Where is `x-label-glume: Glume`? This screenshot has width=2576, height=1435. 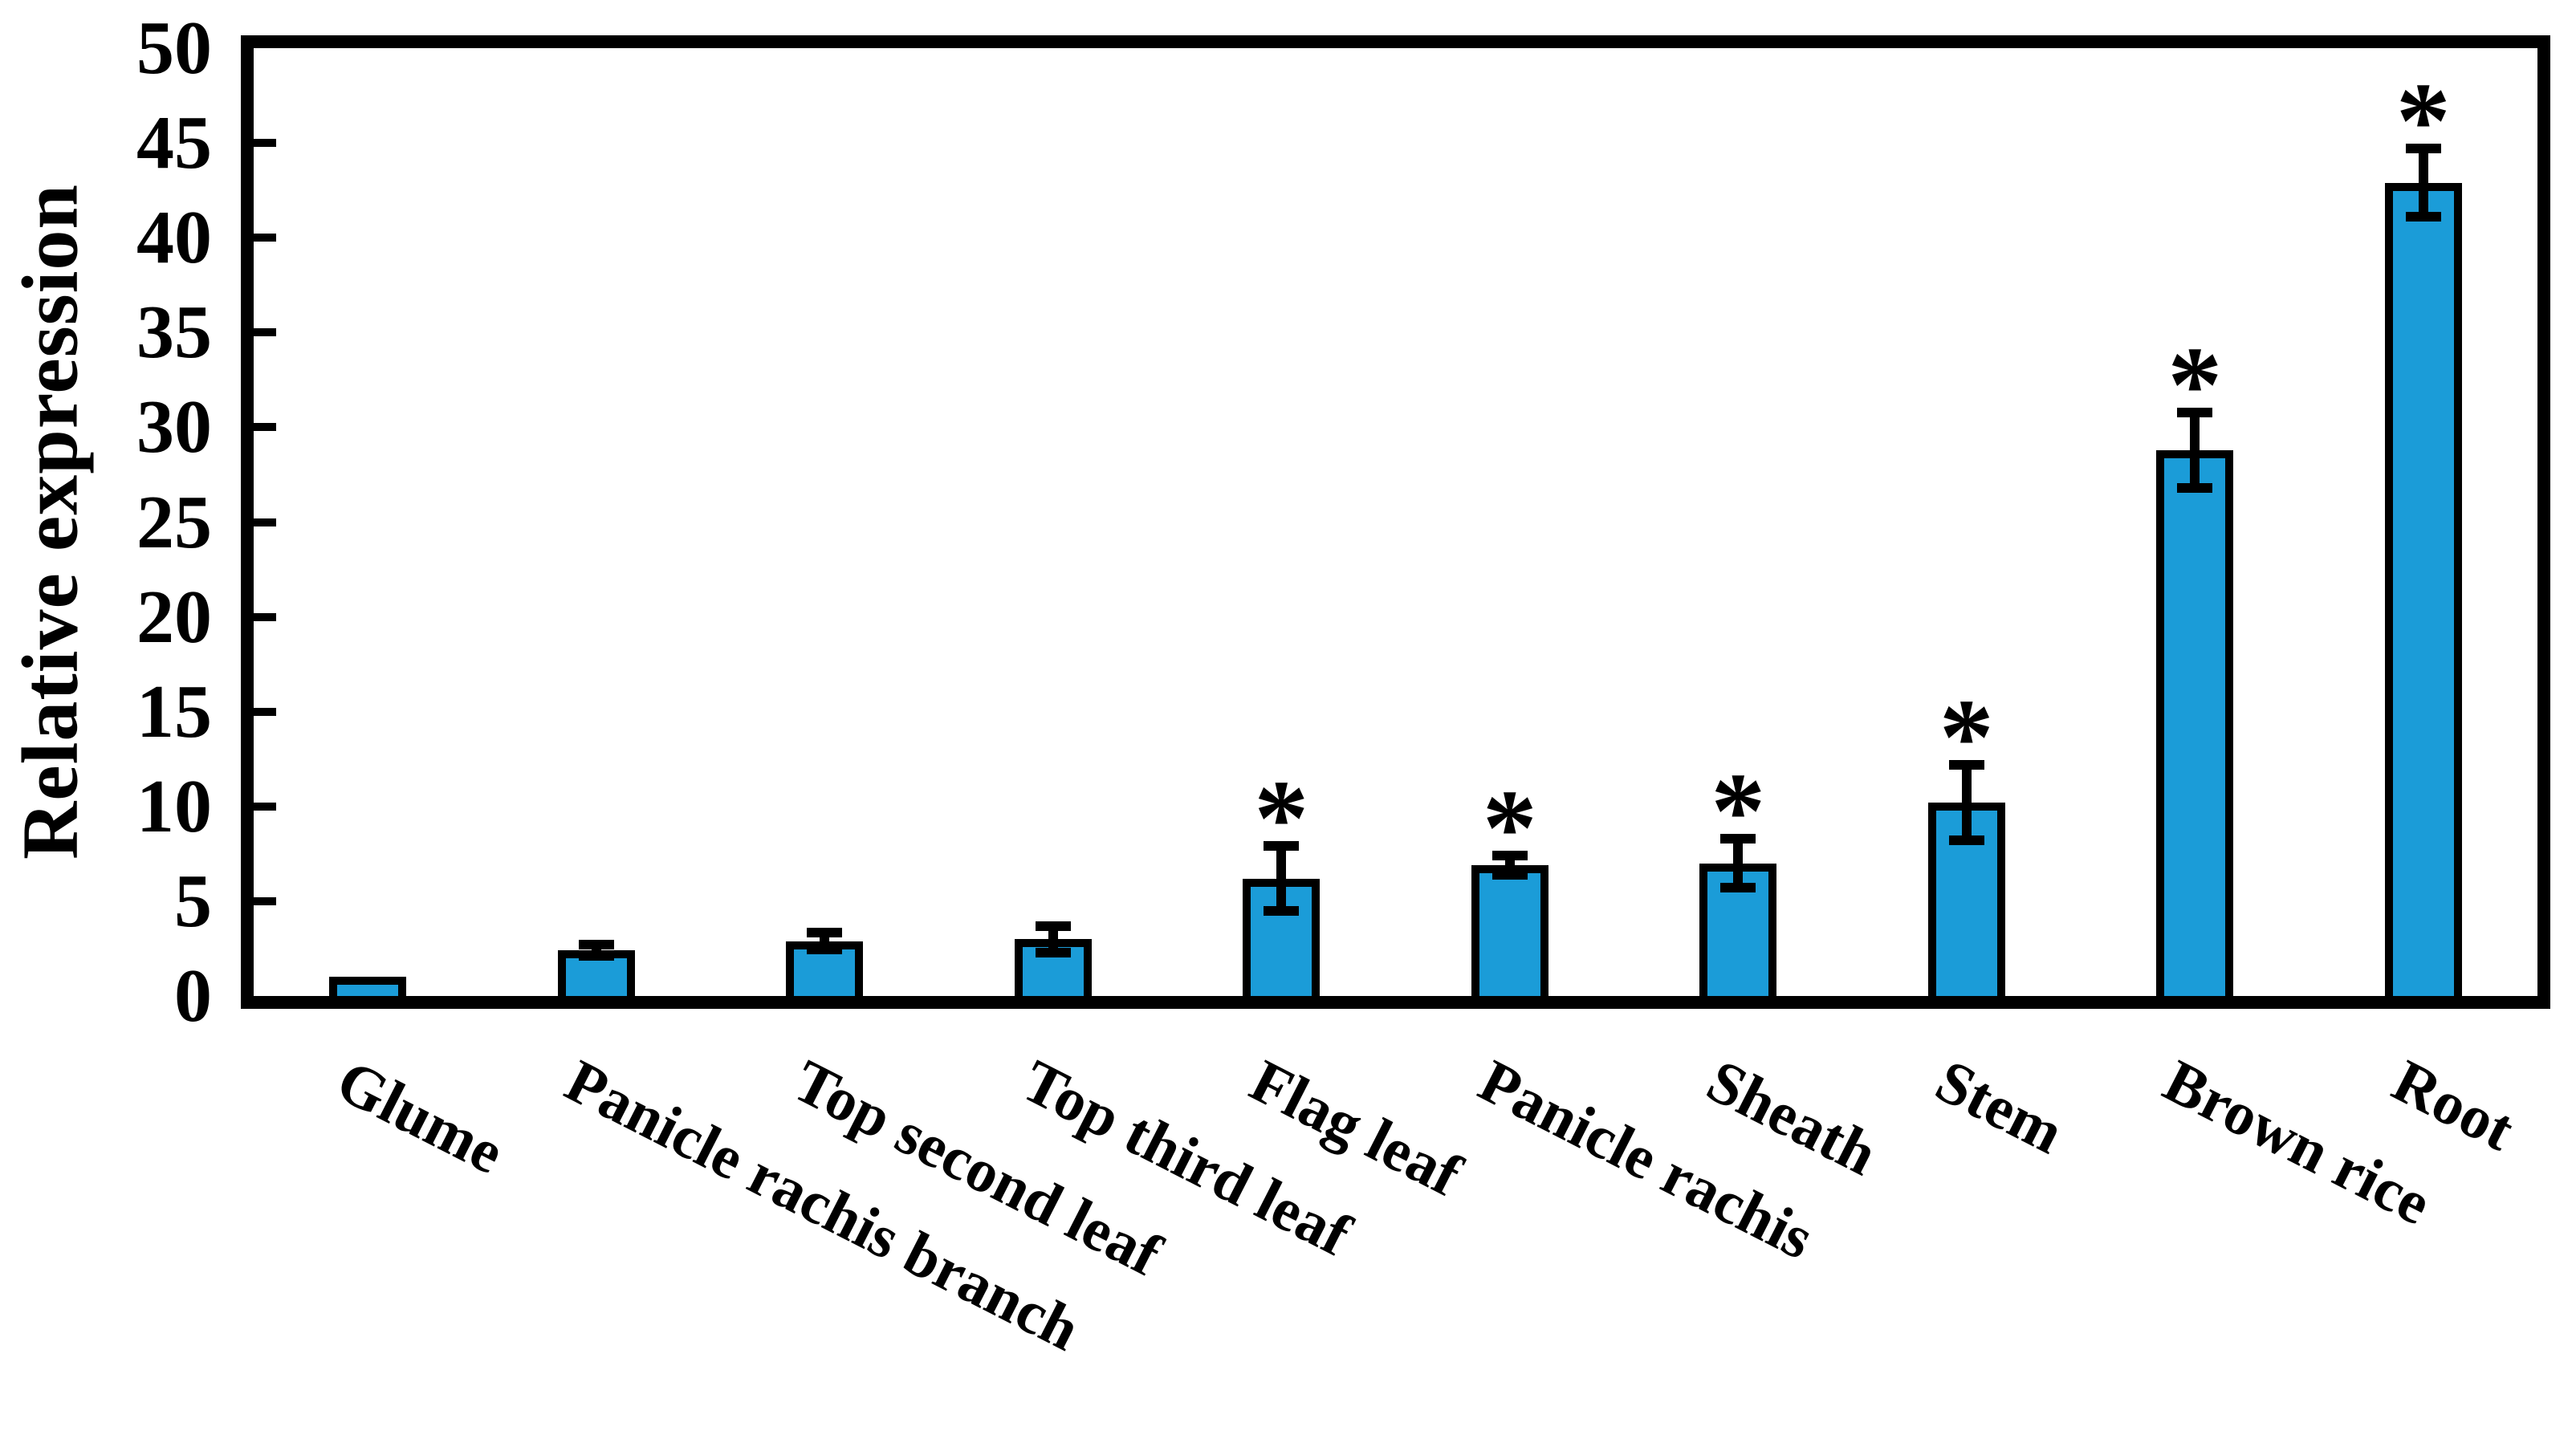
x-label-glume: Glume is located at coordinates (420, 1117).